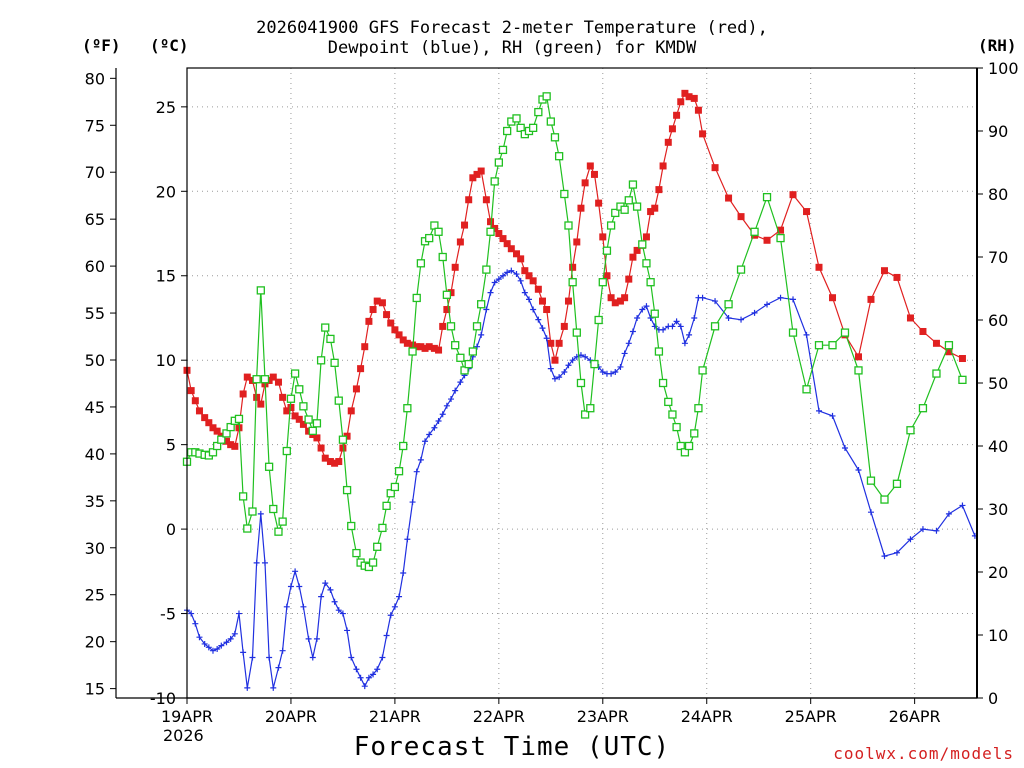 The image size is (1024, 768). Describe the element at coordinates (95, 548) in the screenshot. I see `fahrenheit-tick-label: 30` at that location.